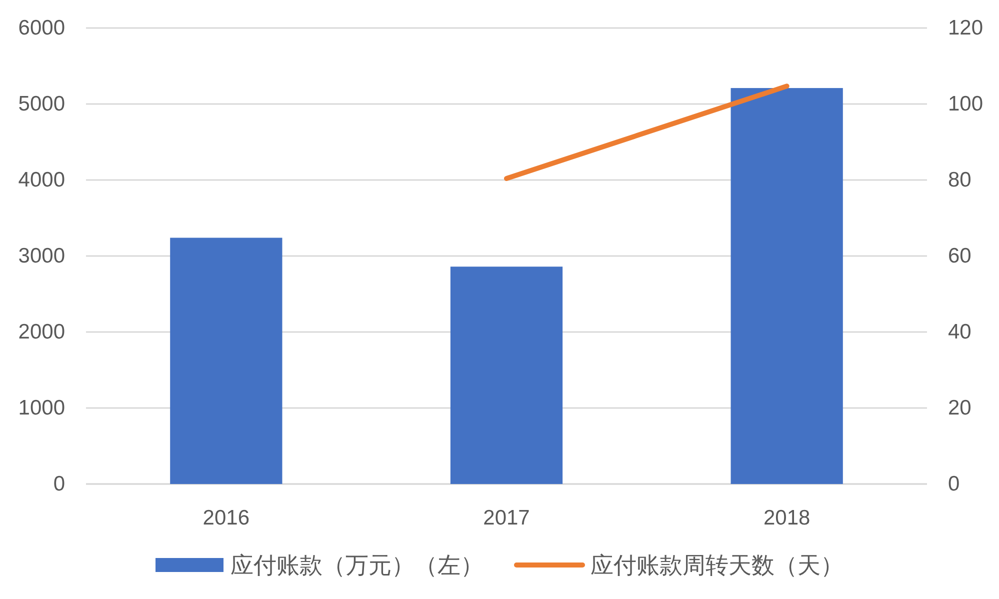  What do you see at coordinates (59, 484) in the screenshot?
I see `y-tick-label: 0` at bounding box center [59, 484].